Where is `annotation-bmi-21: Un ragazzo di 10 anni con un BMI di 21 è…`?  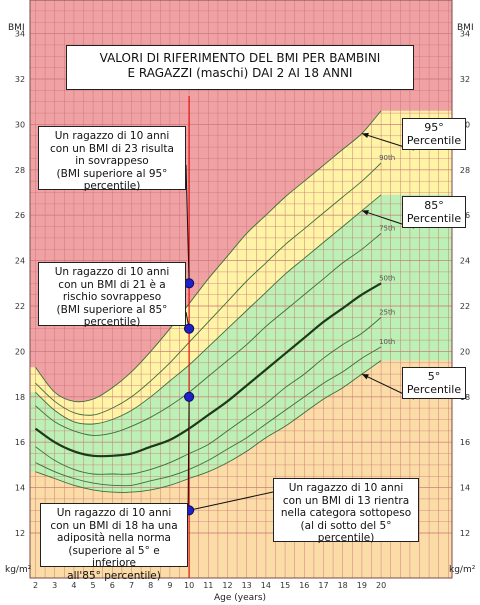
annotation-bmi-21: Un ragazzo di 10 anni con un BMI di 21 è… is located at coordinates (112, 295).